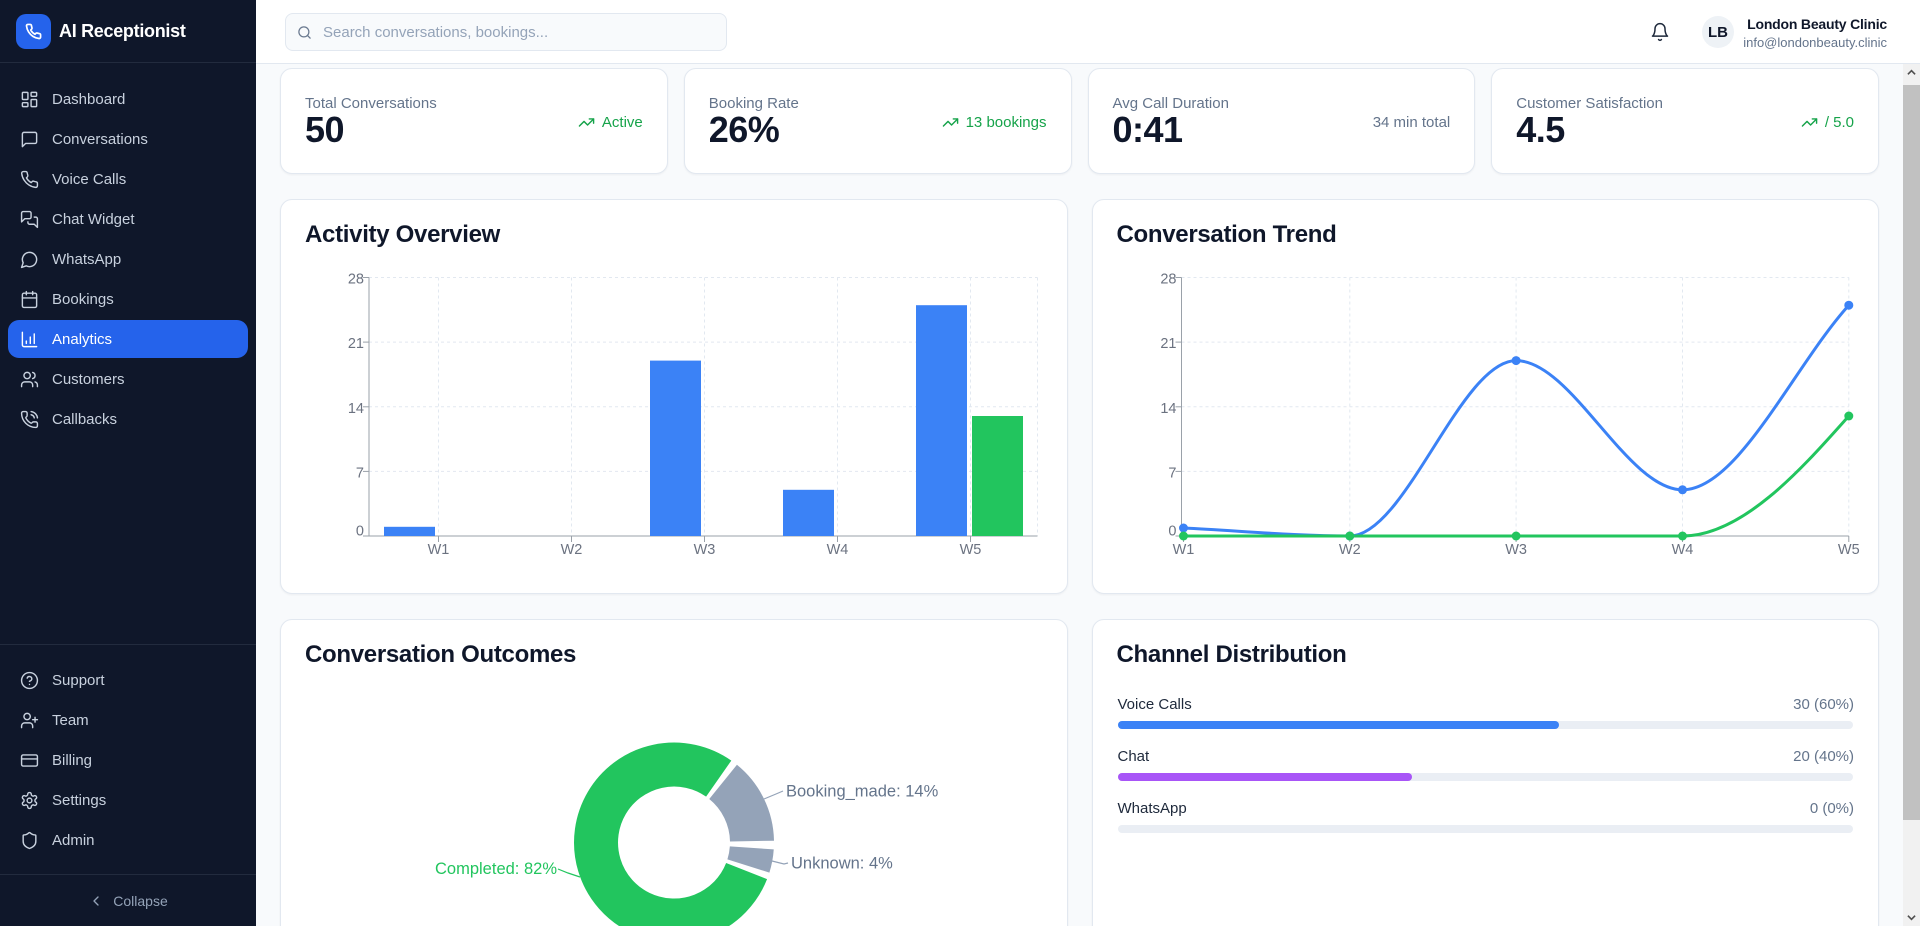 The width and height of the screenshot is (1920, 926). What do you see at coordinates (496, 869) in the screenshot?
I see `svg-text: Completed: 82%` at bounding box center [496, 869].